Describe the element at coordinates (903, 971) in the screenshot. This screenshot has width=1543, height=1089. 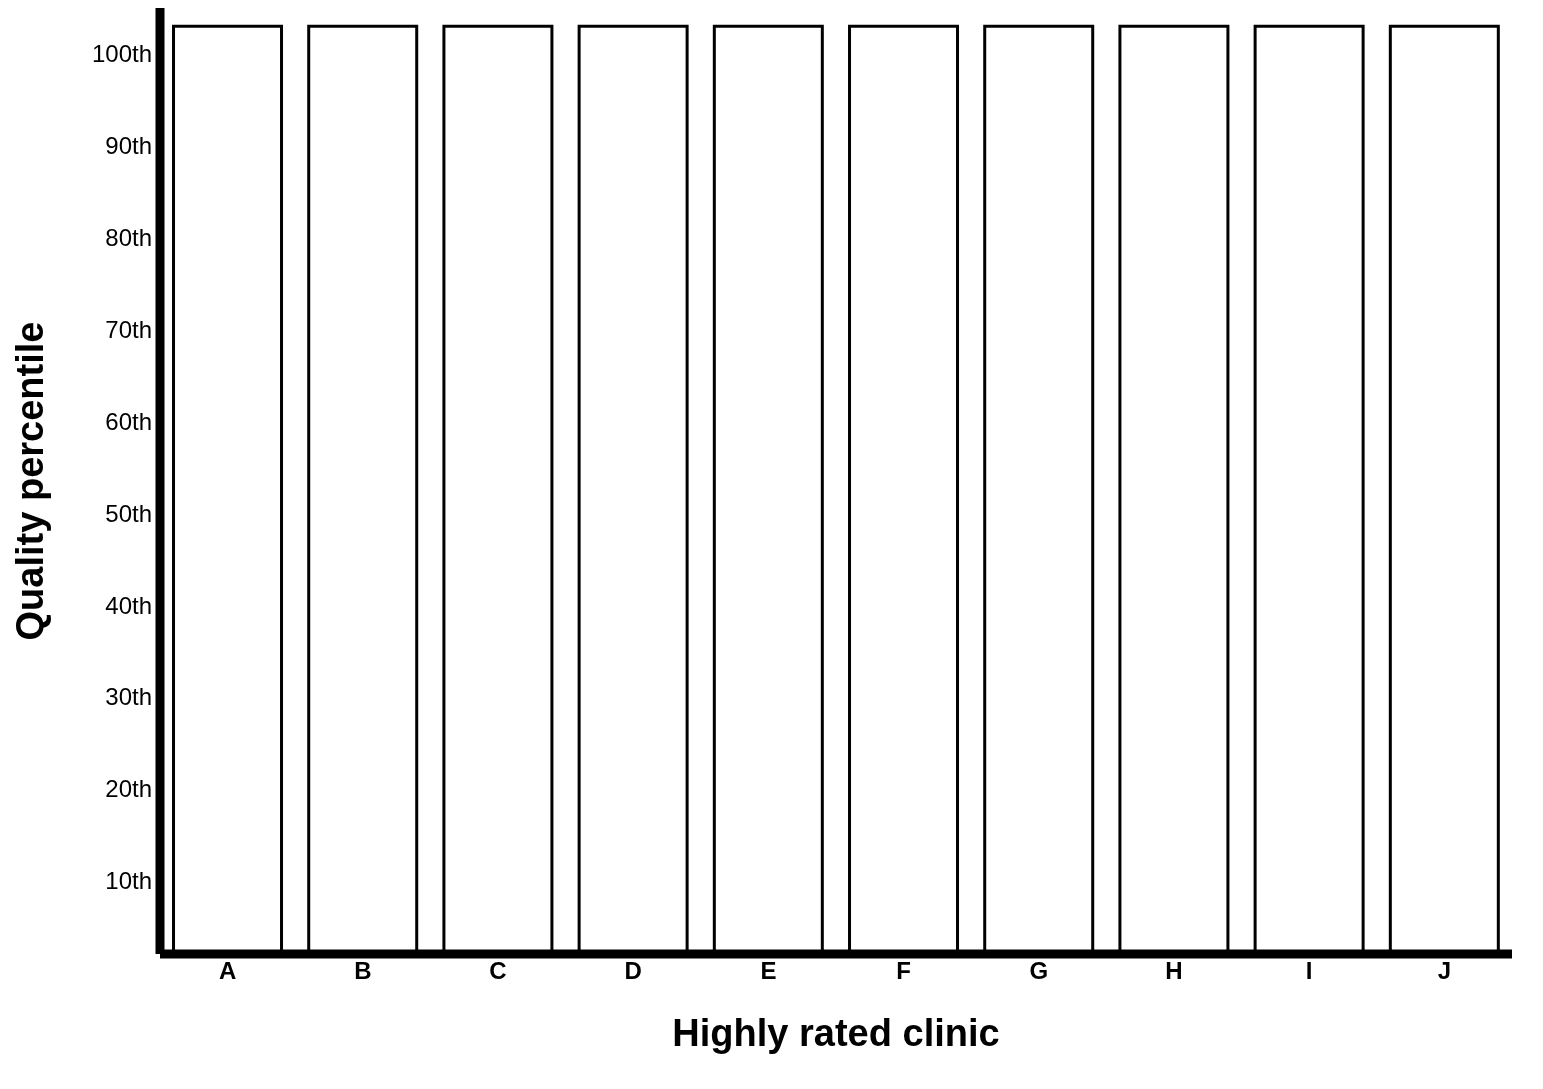
I see `x-tick-label: F` at that location.